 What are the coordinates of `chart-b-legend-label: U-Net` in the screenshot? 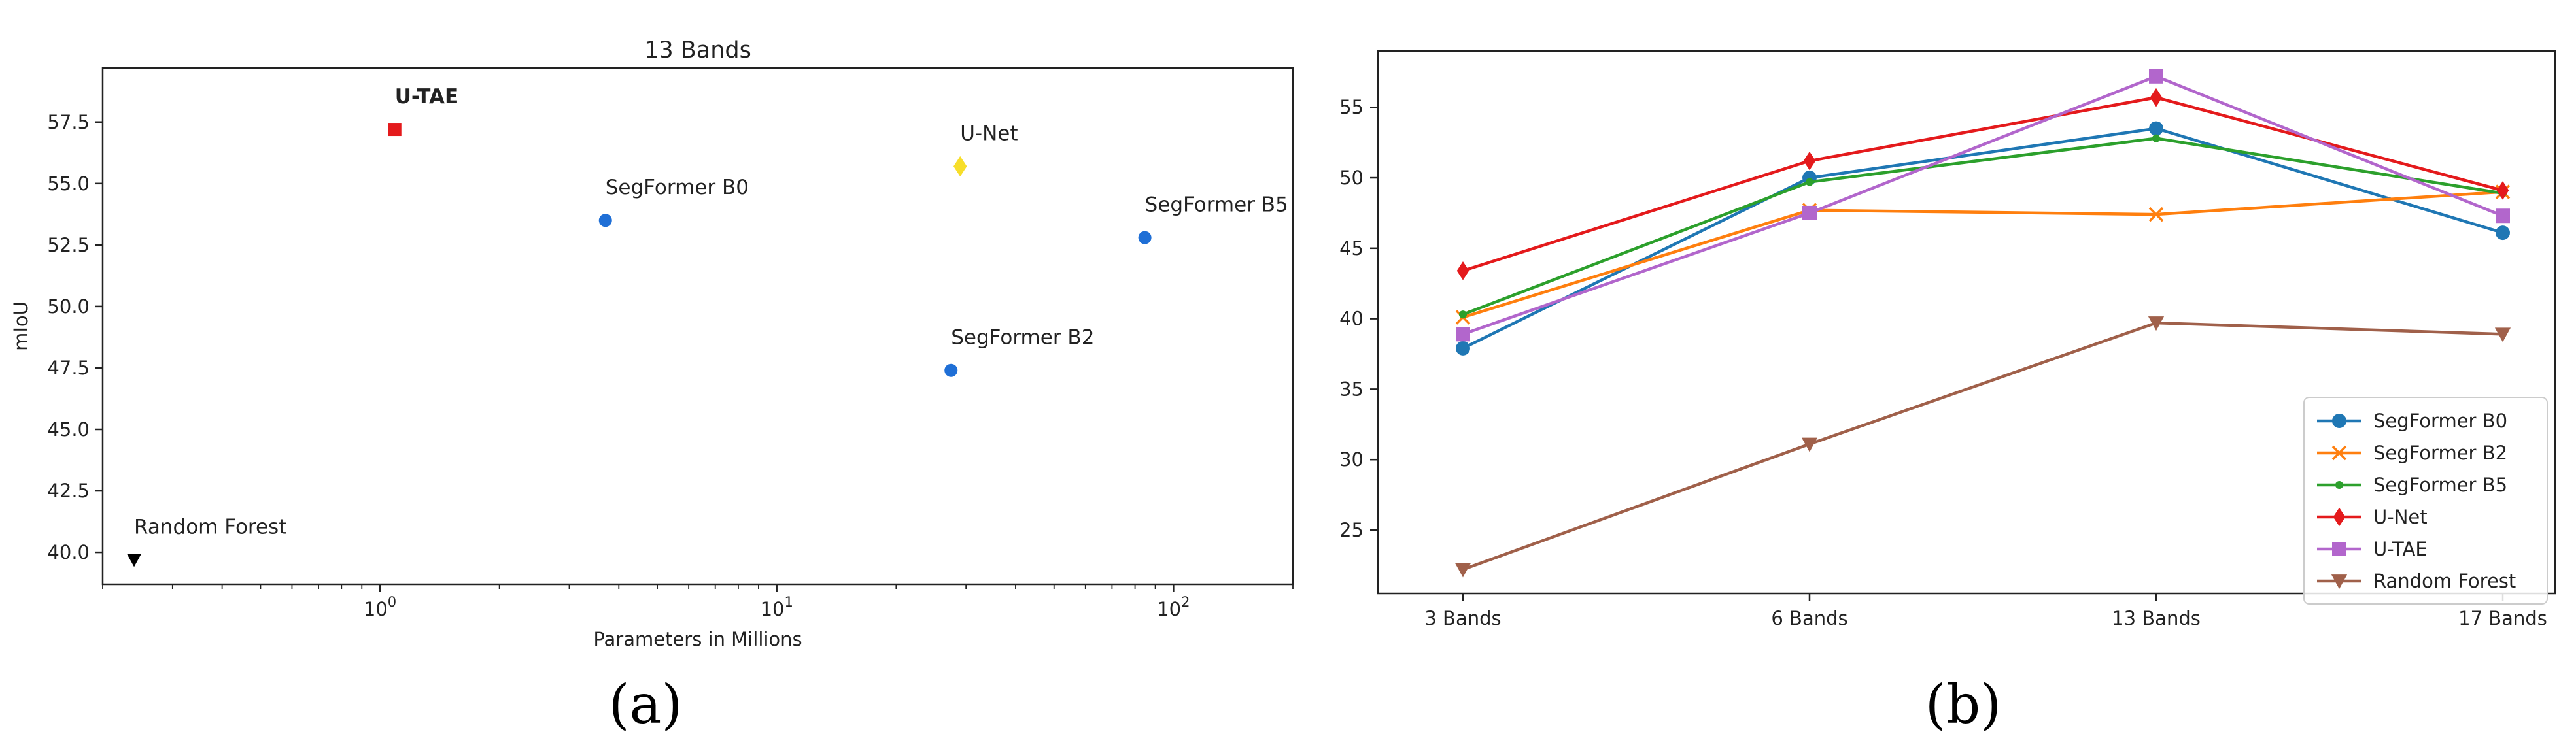 It's located at (2400, 517).